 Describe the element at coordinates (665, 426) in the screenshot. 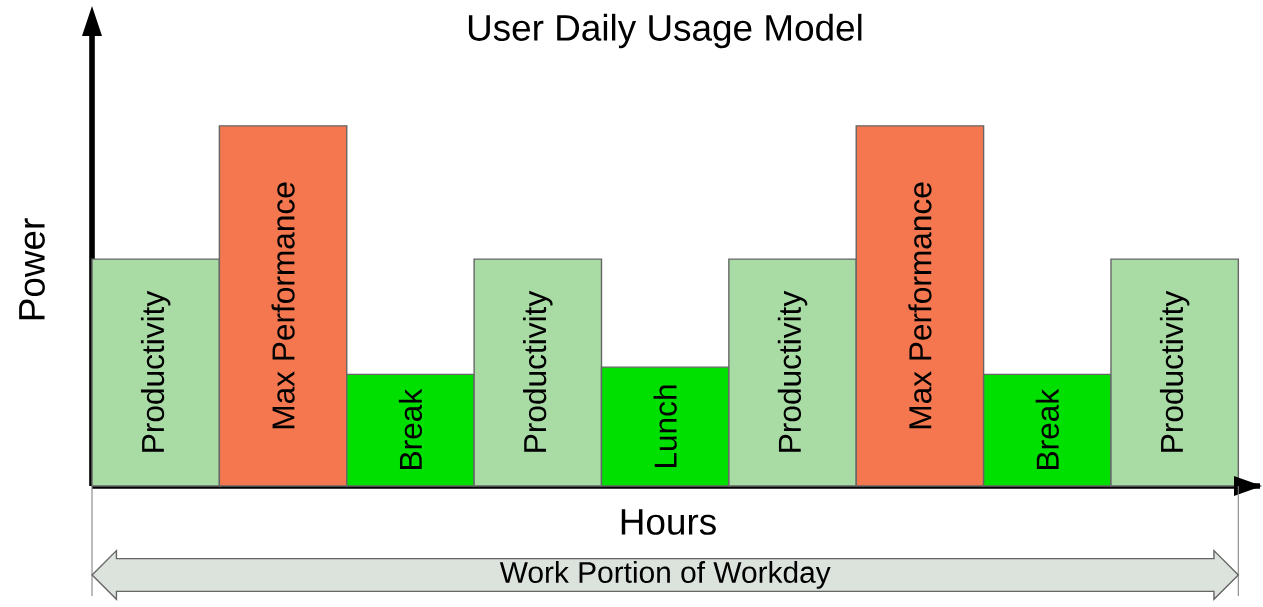

I see `x-tick-label: Lunch` at that location.